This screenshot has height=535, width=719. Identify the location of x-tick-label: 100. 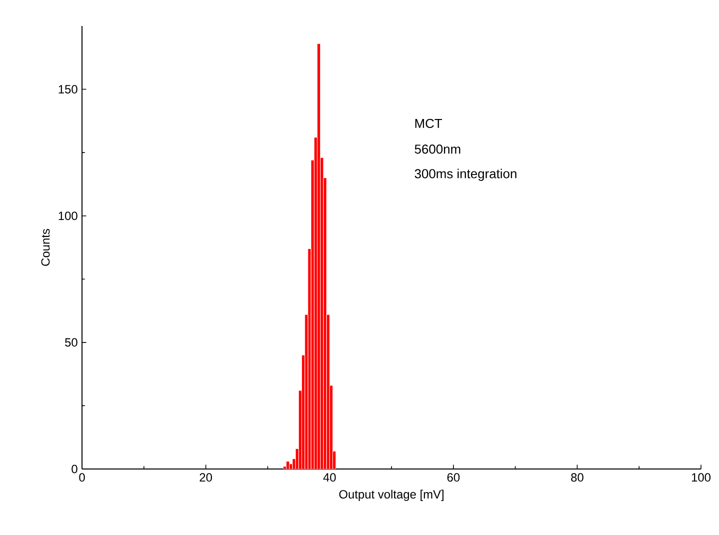
(701, 477).